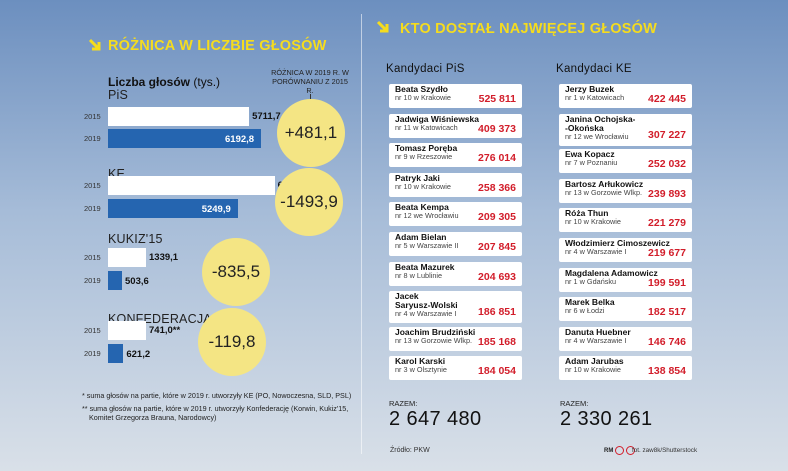 This screenshot has width=788, height=471. Describe the element at coordinates (240, 139) in the screenshot. I see `value-label-2019-pis: 6192,8` at that location.